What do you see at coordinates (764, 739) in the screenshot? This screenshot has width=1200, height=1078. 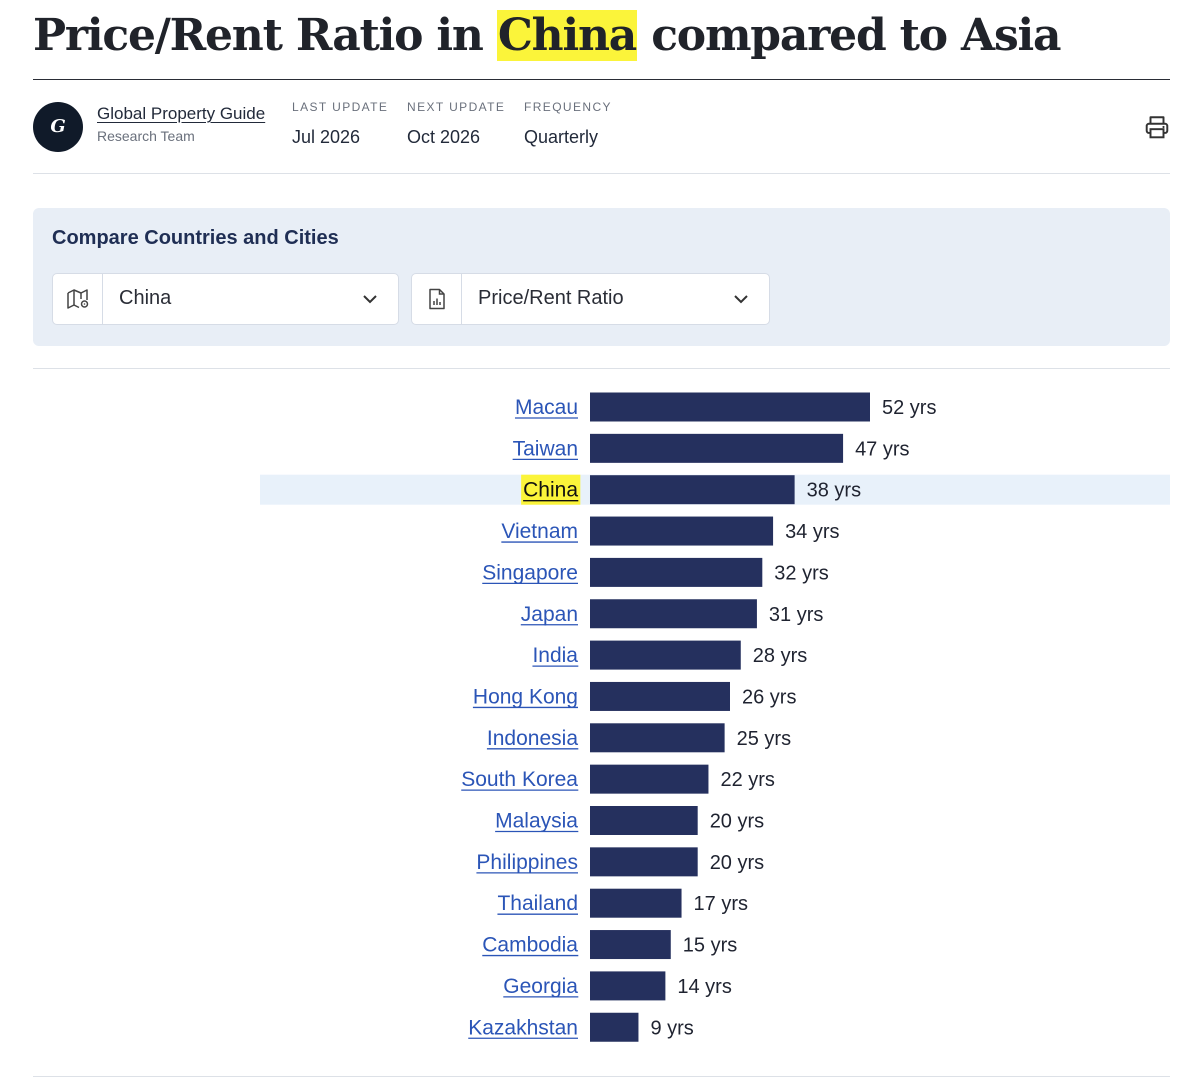 I see `bar-value-indonesia: 25 yrs` at bounding box center [764, 739].